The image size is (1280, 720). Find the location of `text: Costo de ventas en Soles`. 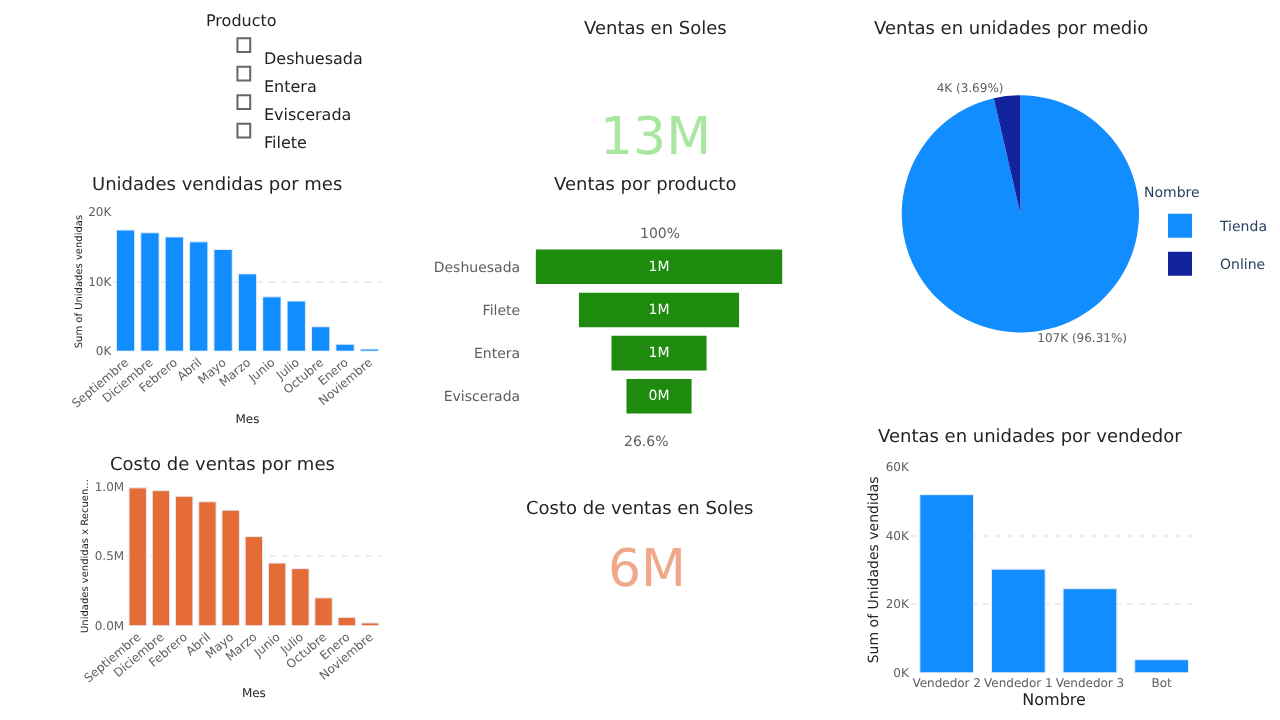

text: Costo de ventas en Soles is located at coordinates (640, 510).